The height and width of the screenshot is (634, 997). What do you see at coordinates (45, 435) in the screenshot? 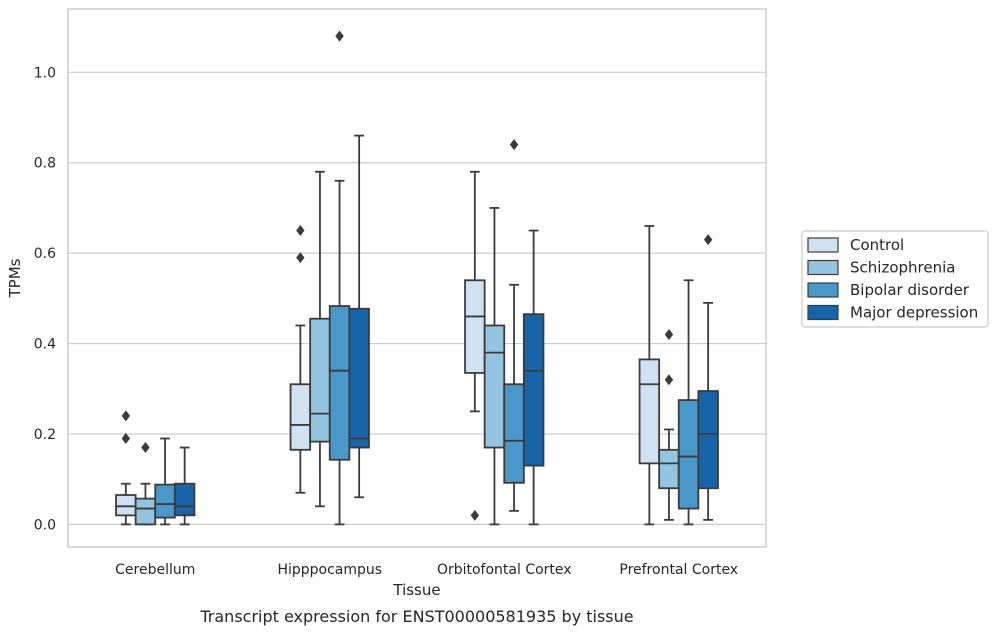
I see `y-tick-label: 0.2` at bounding box center [45, 435].